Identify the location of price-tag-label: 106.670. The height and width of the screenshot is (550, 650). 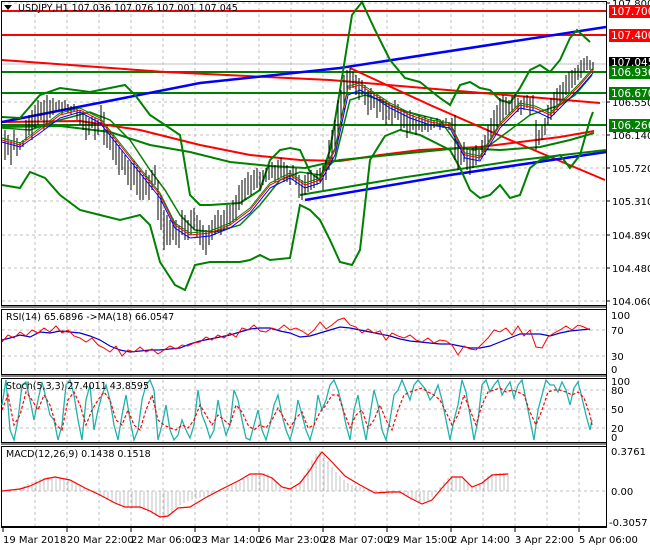
(630, 94).